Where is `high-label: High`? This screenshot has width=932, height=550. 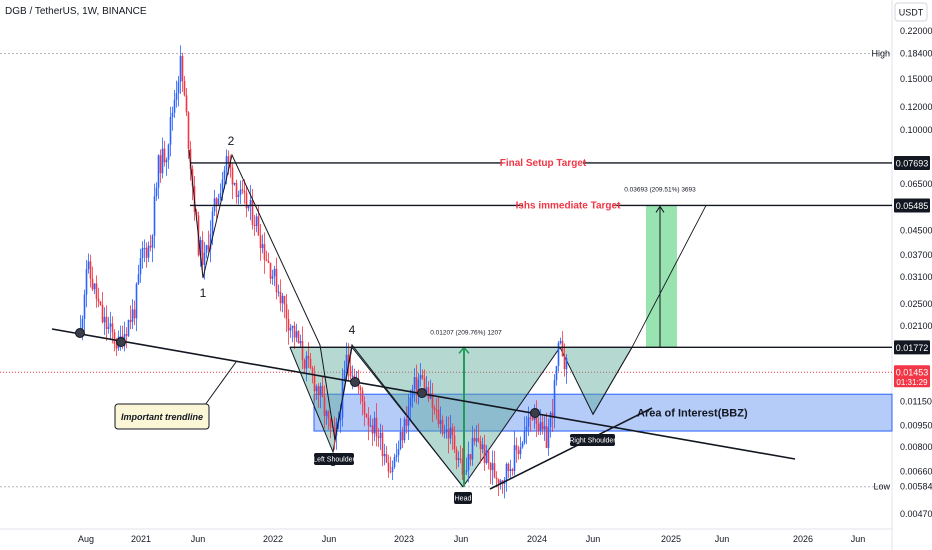
high-label: High is located at coordinates (880, 53).